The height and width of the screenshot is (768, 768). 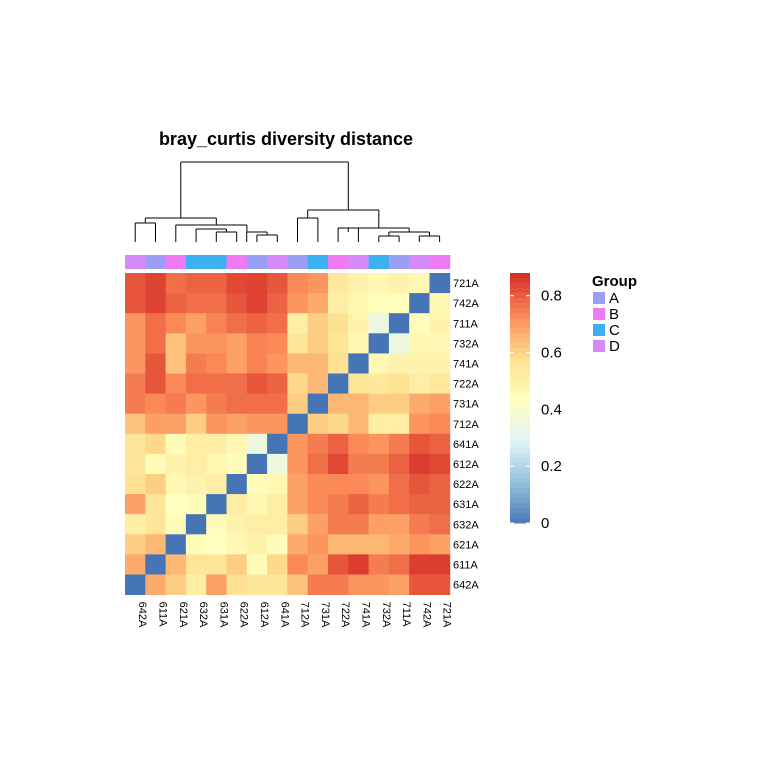 What do you see at coordinates (284, 615) in the screenshot?
I see `column-label: 641A` at bounding box center [284, 615].